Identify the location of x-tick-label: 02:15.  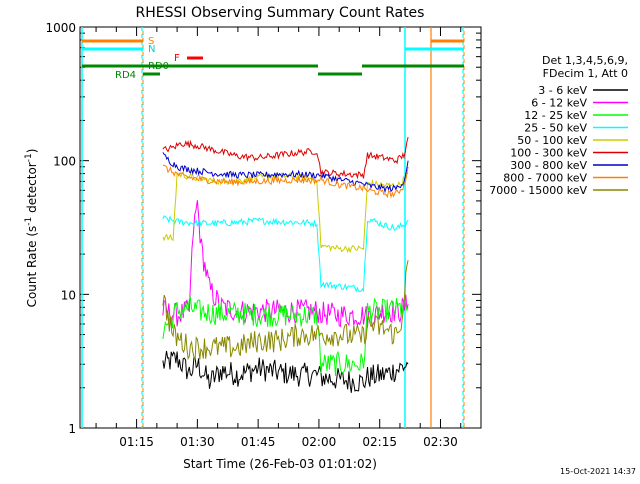
(379, 442).